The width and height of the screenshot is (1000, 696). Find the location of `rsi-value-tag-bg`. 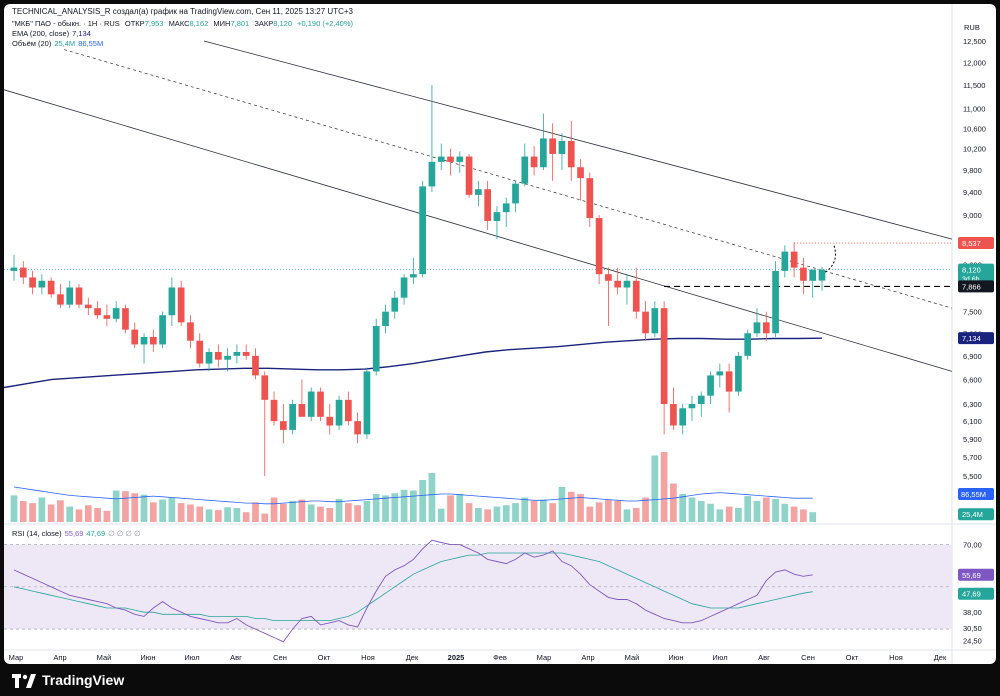

rsi-value-tag-bg is located at coordinates (976, 574).